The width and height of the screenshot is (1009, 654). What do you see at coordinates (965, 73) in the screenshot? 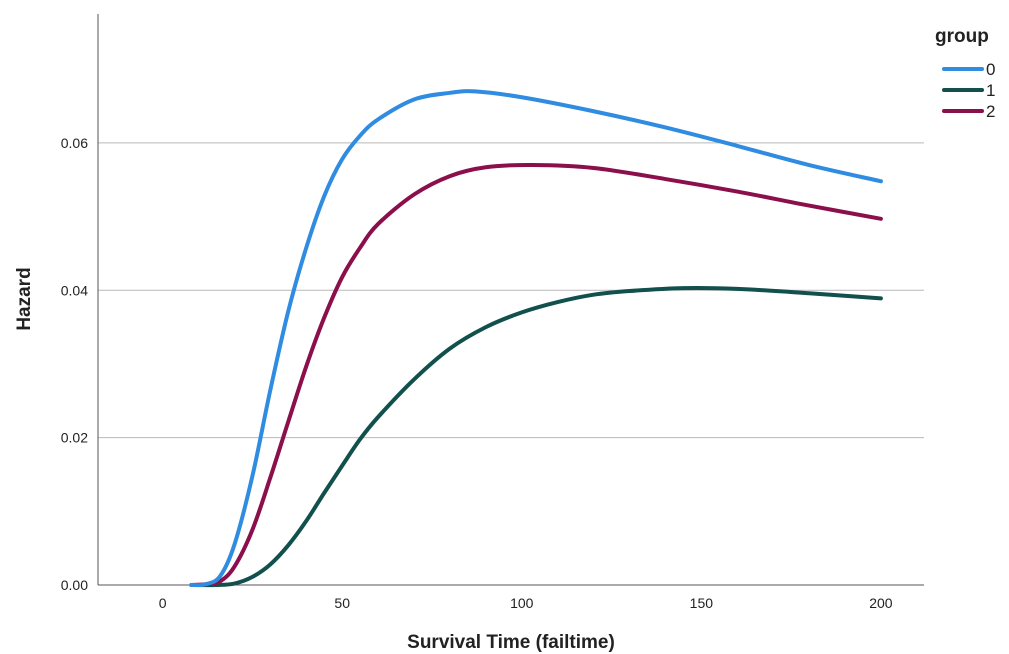
I see `legend: group 0 1 2` at bounding box center [965, 73].